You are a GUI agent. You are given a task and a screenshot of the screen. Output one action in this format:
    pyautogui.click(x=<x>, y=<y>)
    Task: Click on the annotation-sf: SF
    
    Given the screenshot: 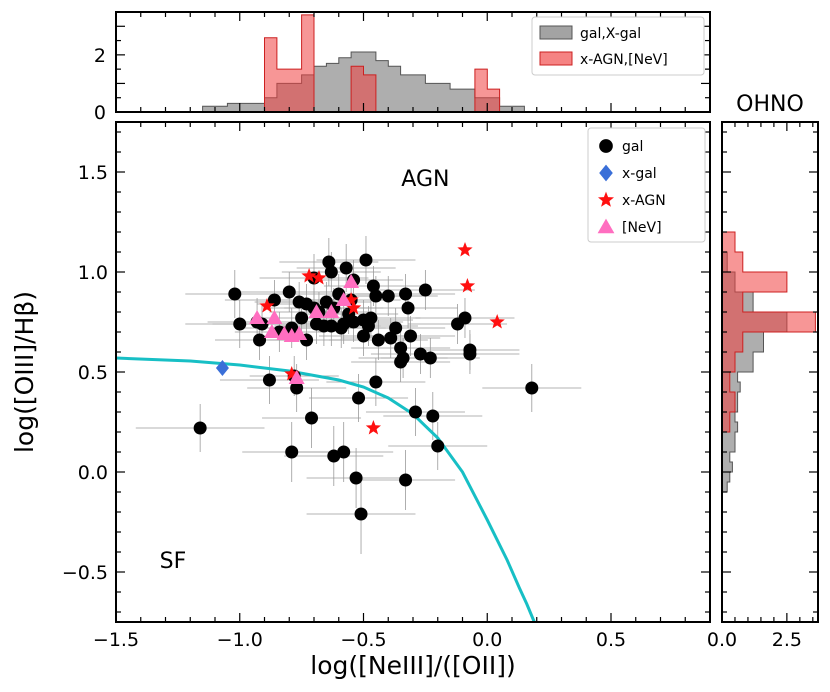 What is the action you would take?
    pyautogui.click(x=173, y=561)
    